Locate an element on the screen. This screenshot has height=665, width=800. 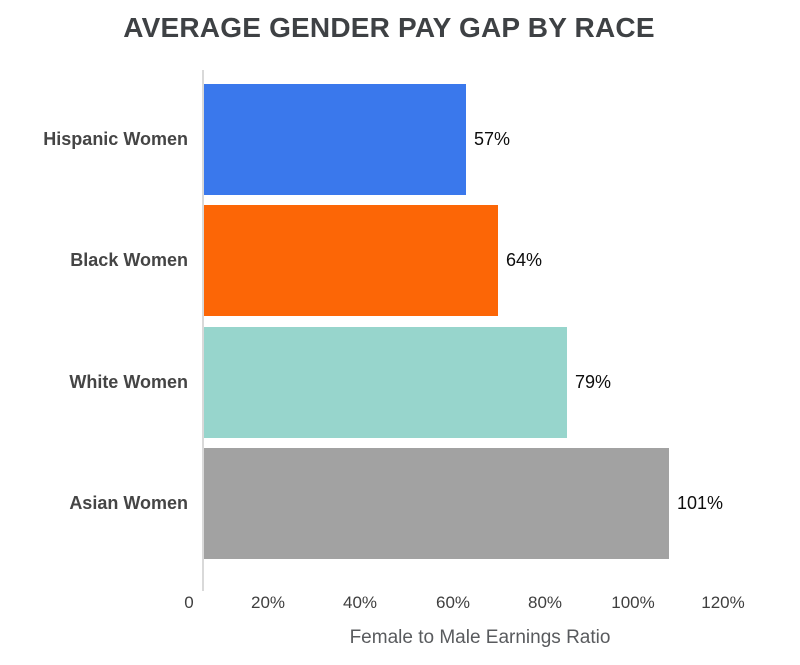
category-label-hispanic-women: Hispanic Women is located at coordinates (115, 139).